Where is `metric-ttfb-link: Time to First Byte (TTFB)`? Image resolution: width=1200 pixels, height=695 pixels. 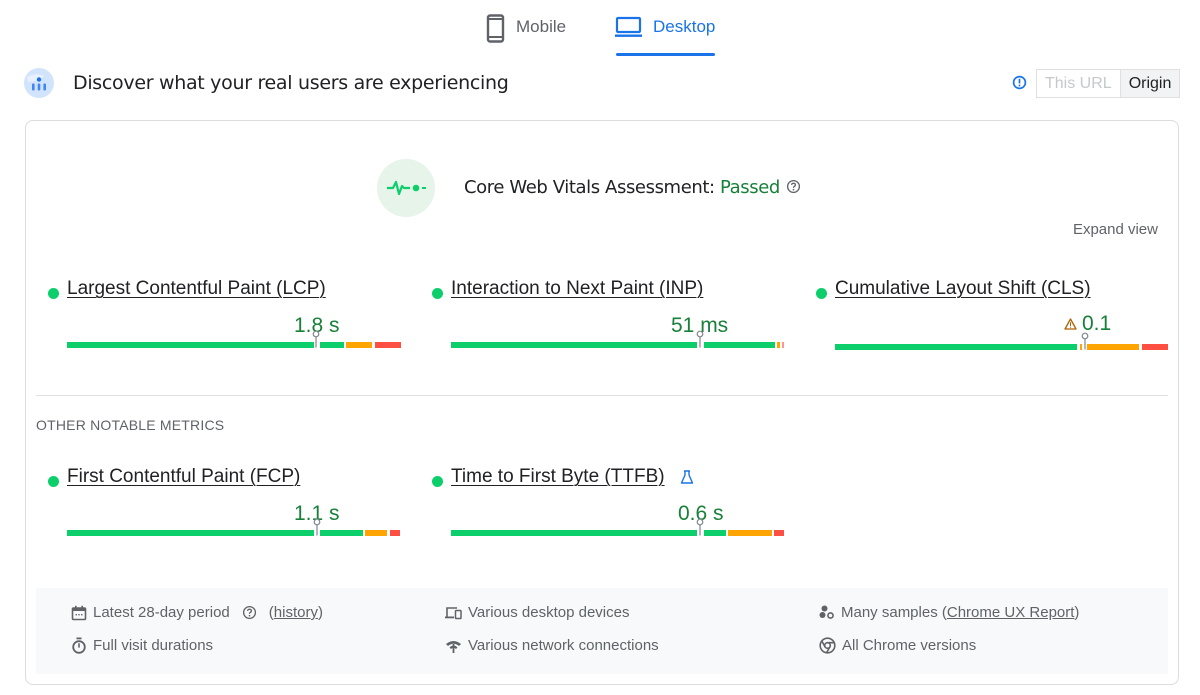
metric-ttfb-link: Time to First Byte (TTFB) is located at coordinates (558, 476).